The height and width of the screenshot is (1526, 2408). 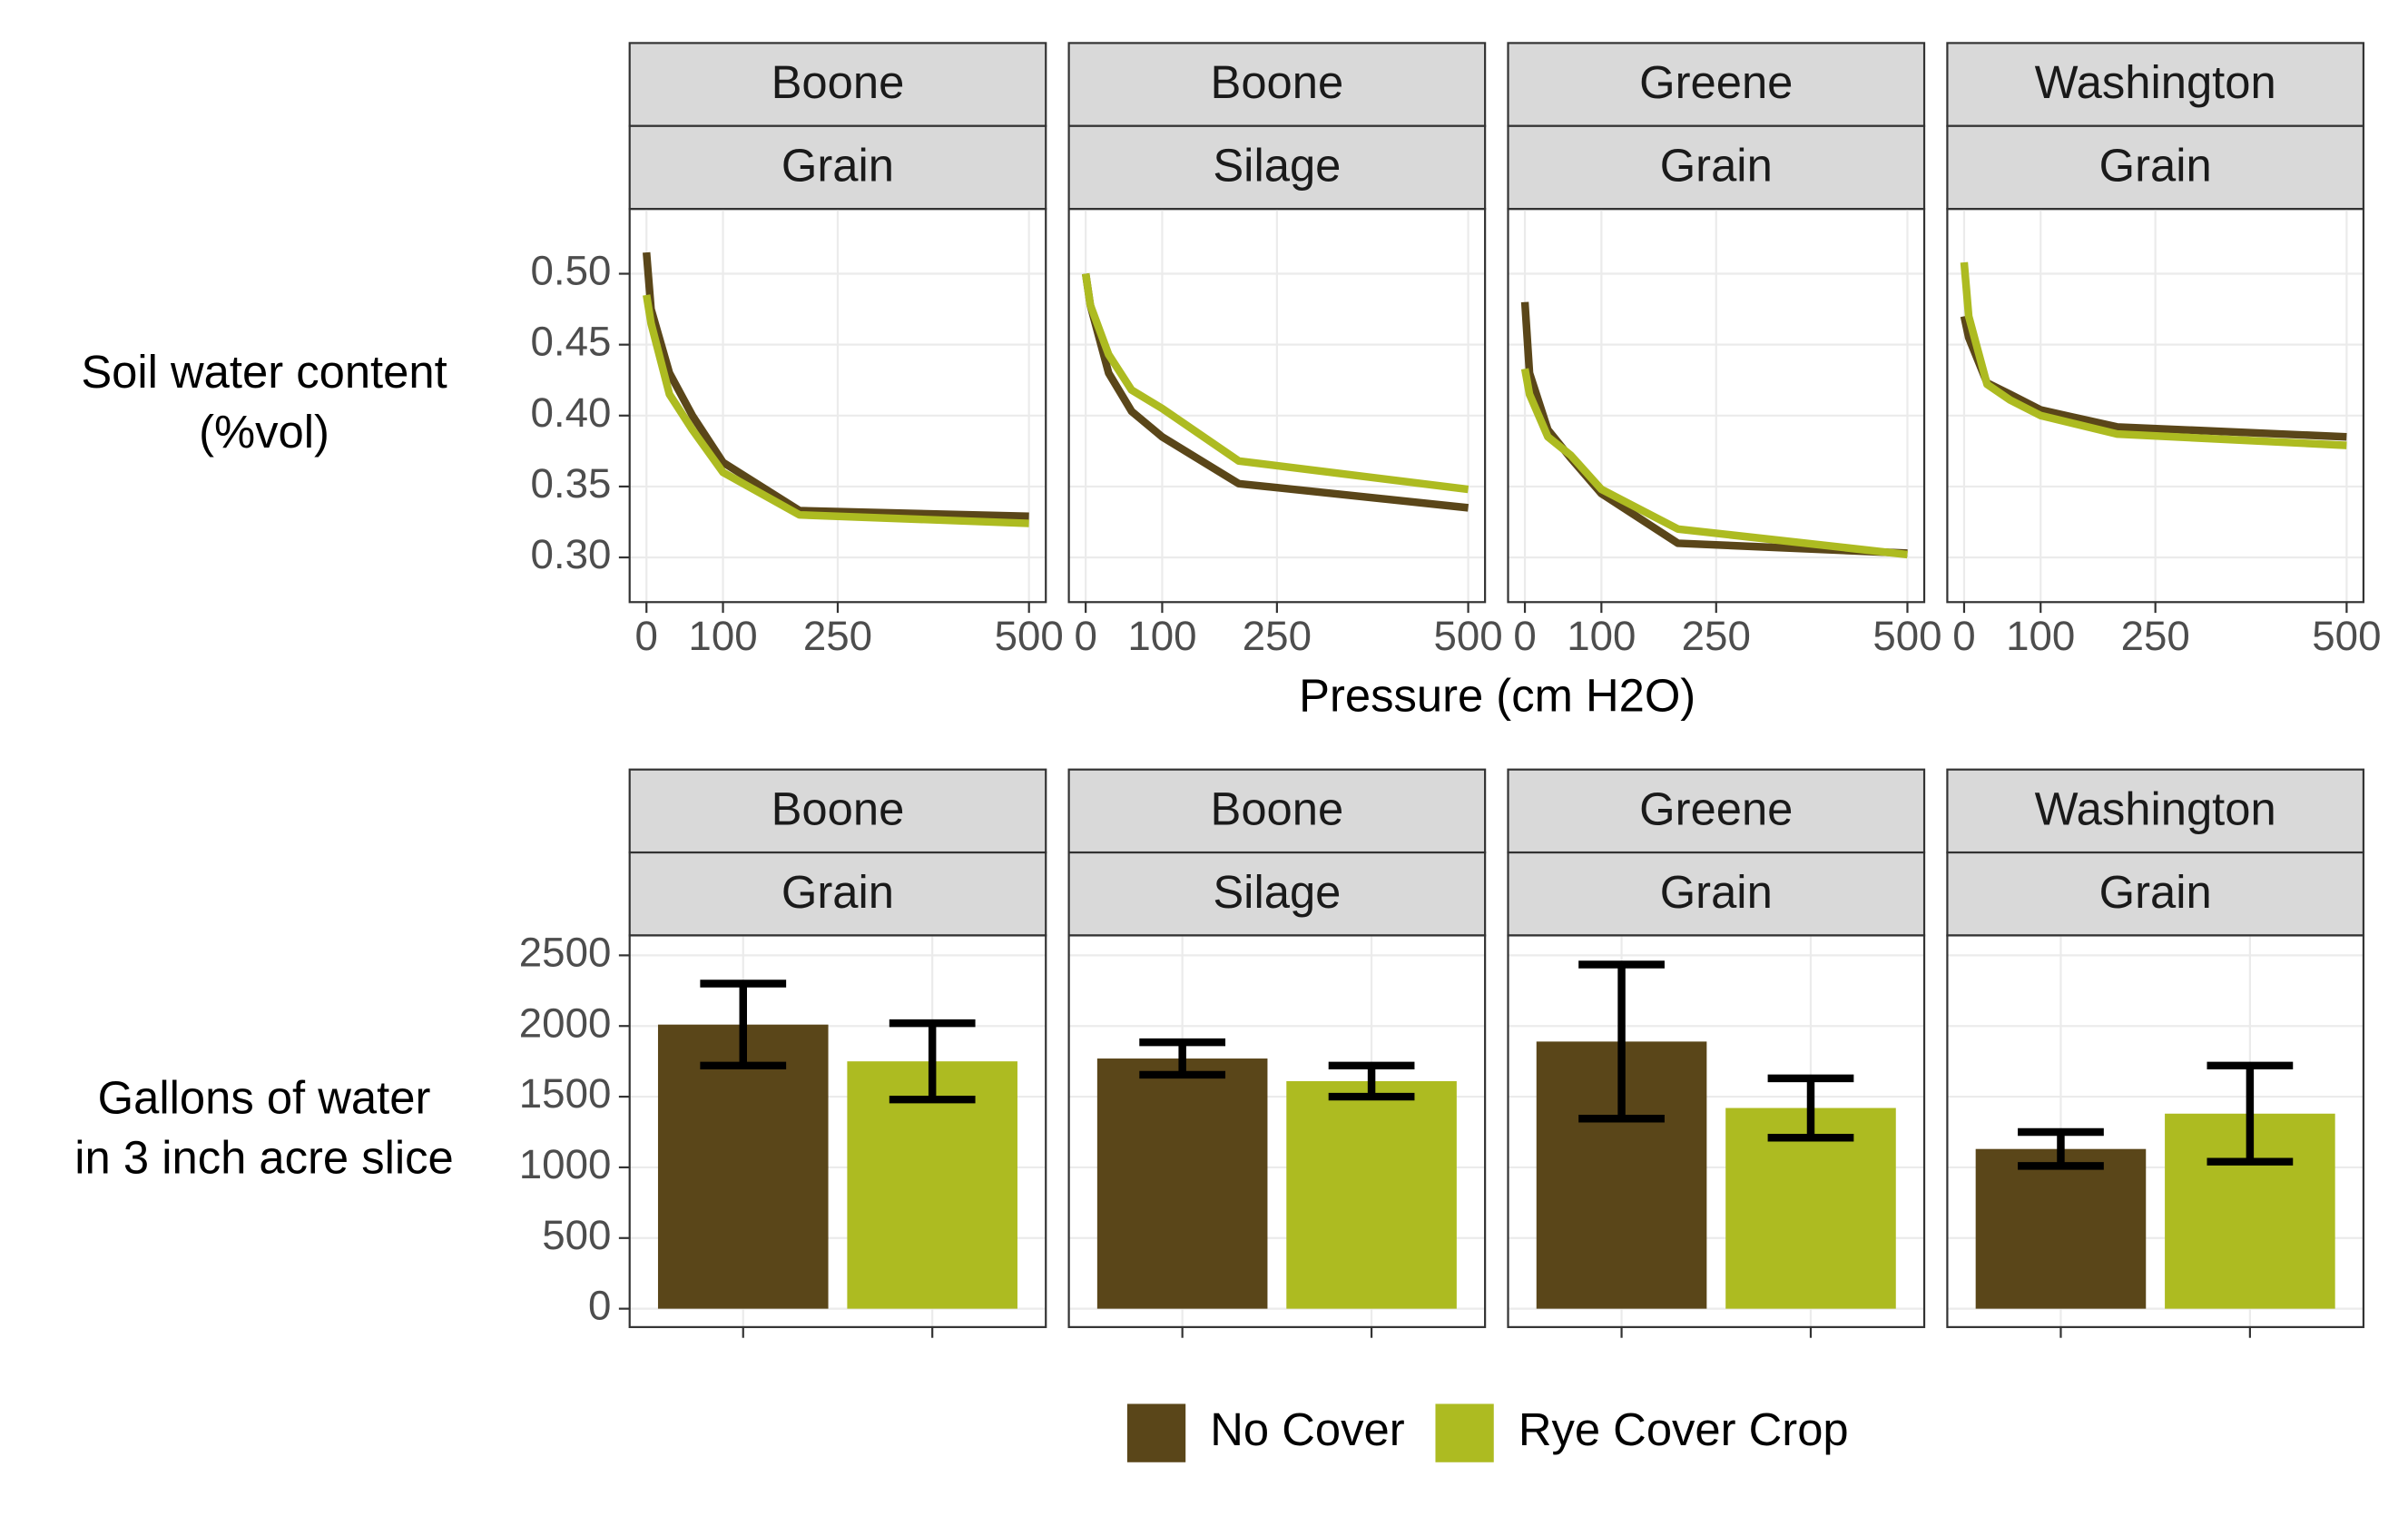 What do you see at coordinates (570, 554) in the screenshot?
I see `y-tick-label: 0.30` at bounding box center [570, 554].